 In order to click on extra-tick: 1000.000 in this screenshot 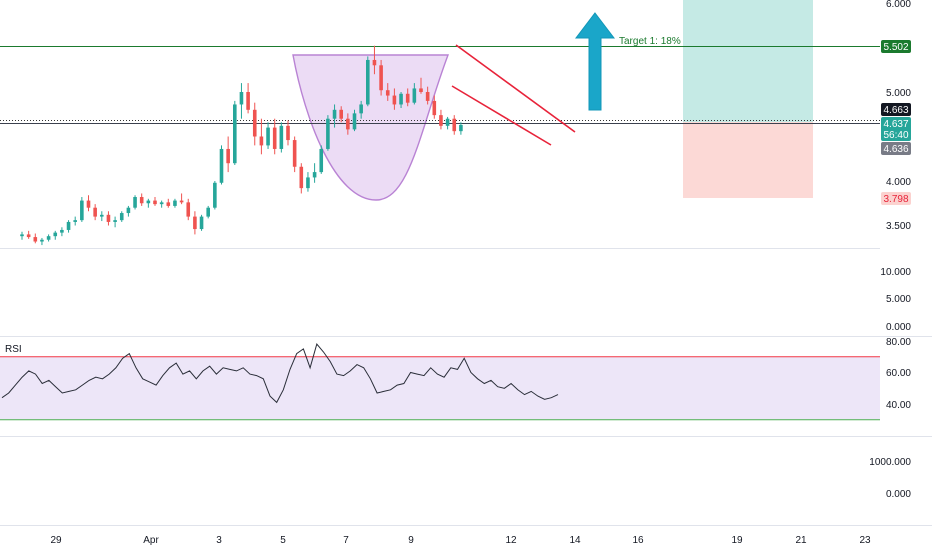, I will do `click(890, 462)`.